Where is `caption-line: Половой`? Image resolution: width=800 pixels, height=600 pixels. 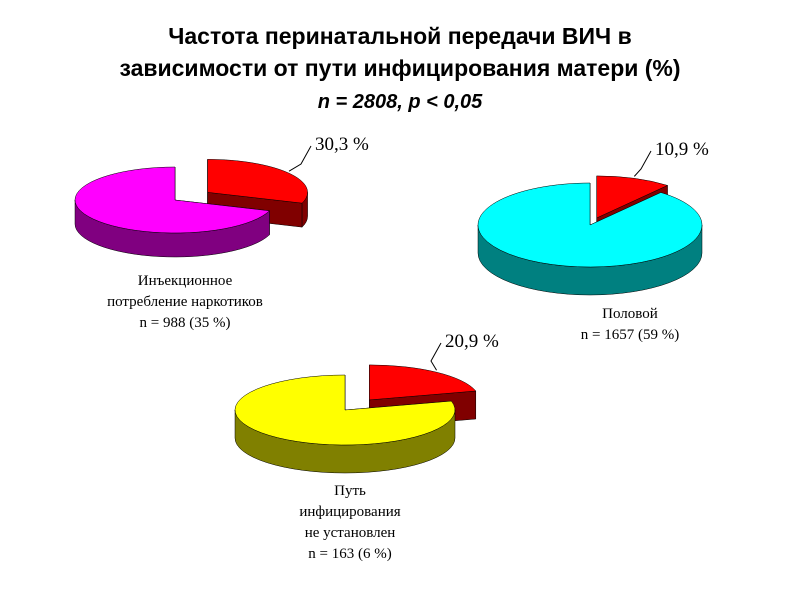 caption-line: Половой is located at coordinates (630, 314).